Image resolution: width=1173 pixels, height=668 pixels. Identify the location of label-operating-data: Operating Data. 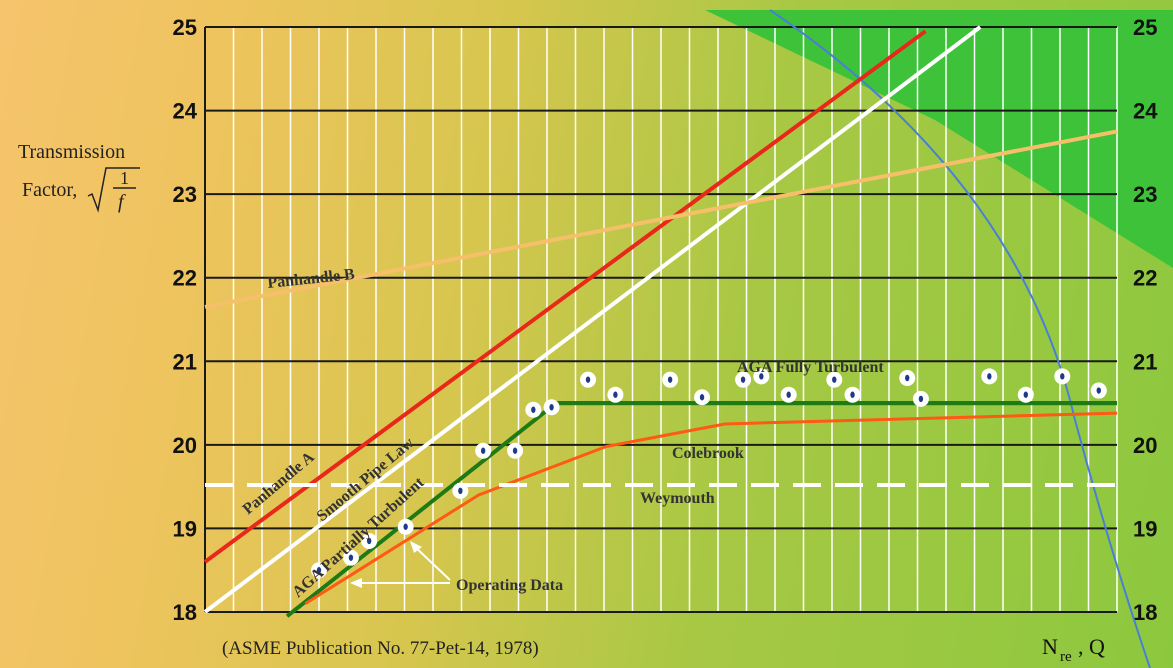
(509, 585).